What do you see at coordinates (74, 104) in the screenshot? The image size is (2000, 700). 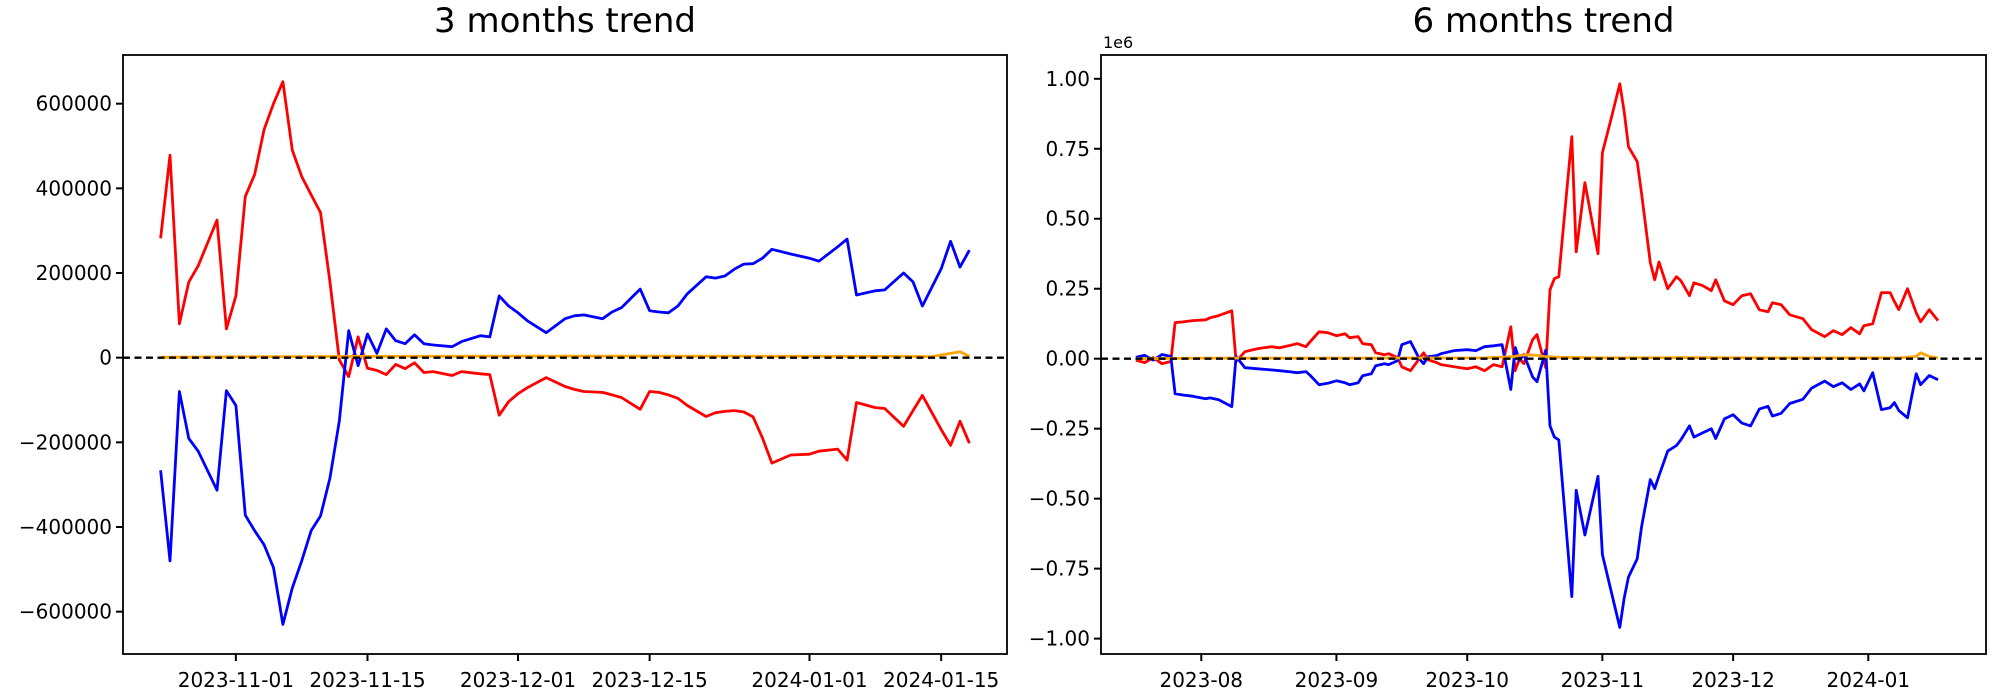 I see `y-tick-label: 600000` at bounding box center [74, 104].